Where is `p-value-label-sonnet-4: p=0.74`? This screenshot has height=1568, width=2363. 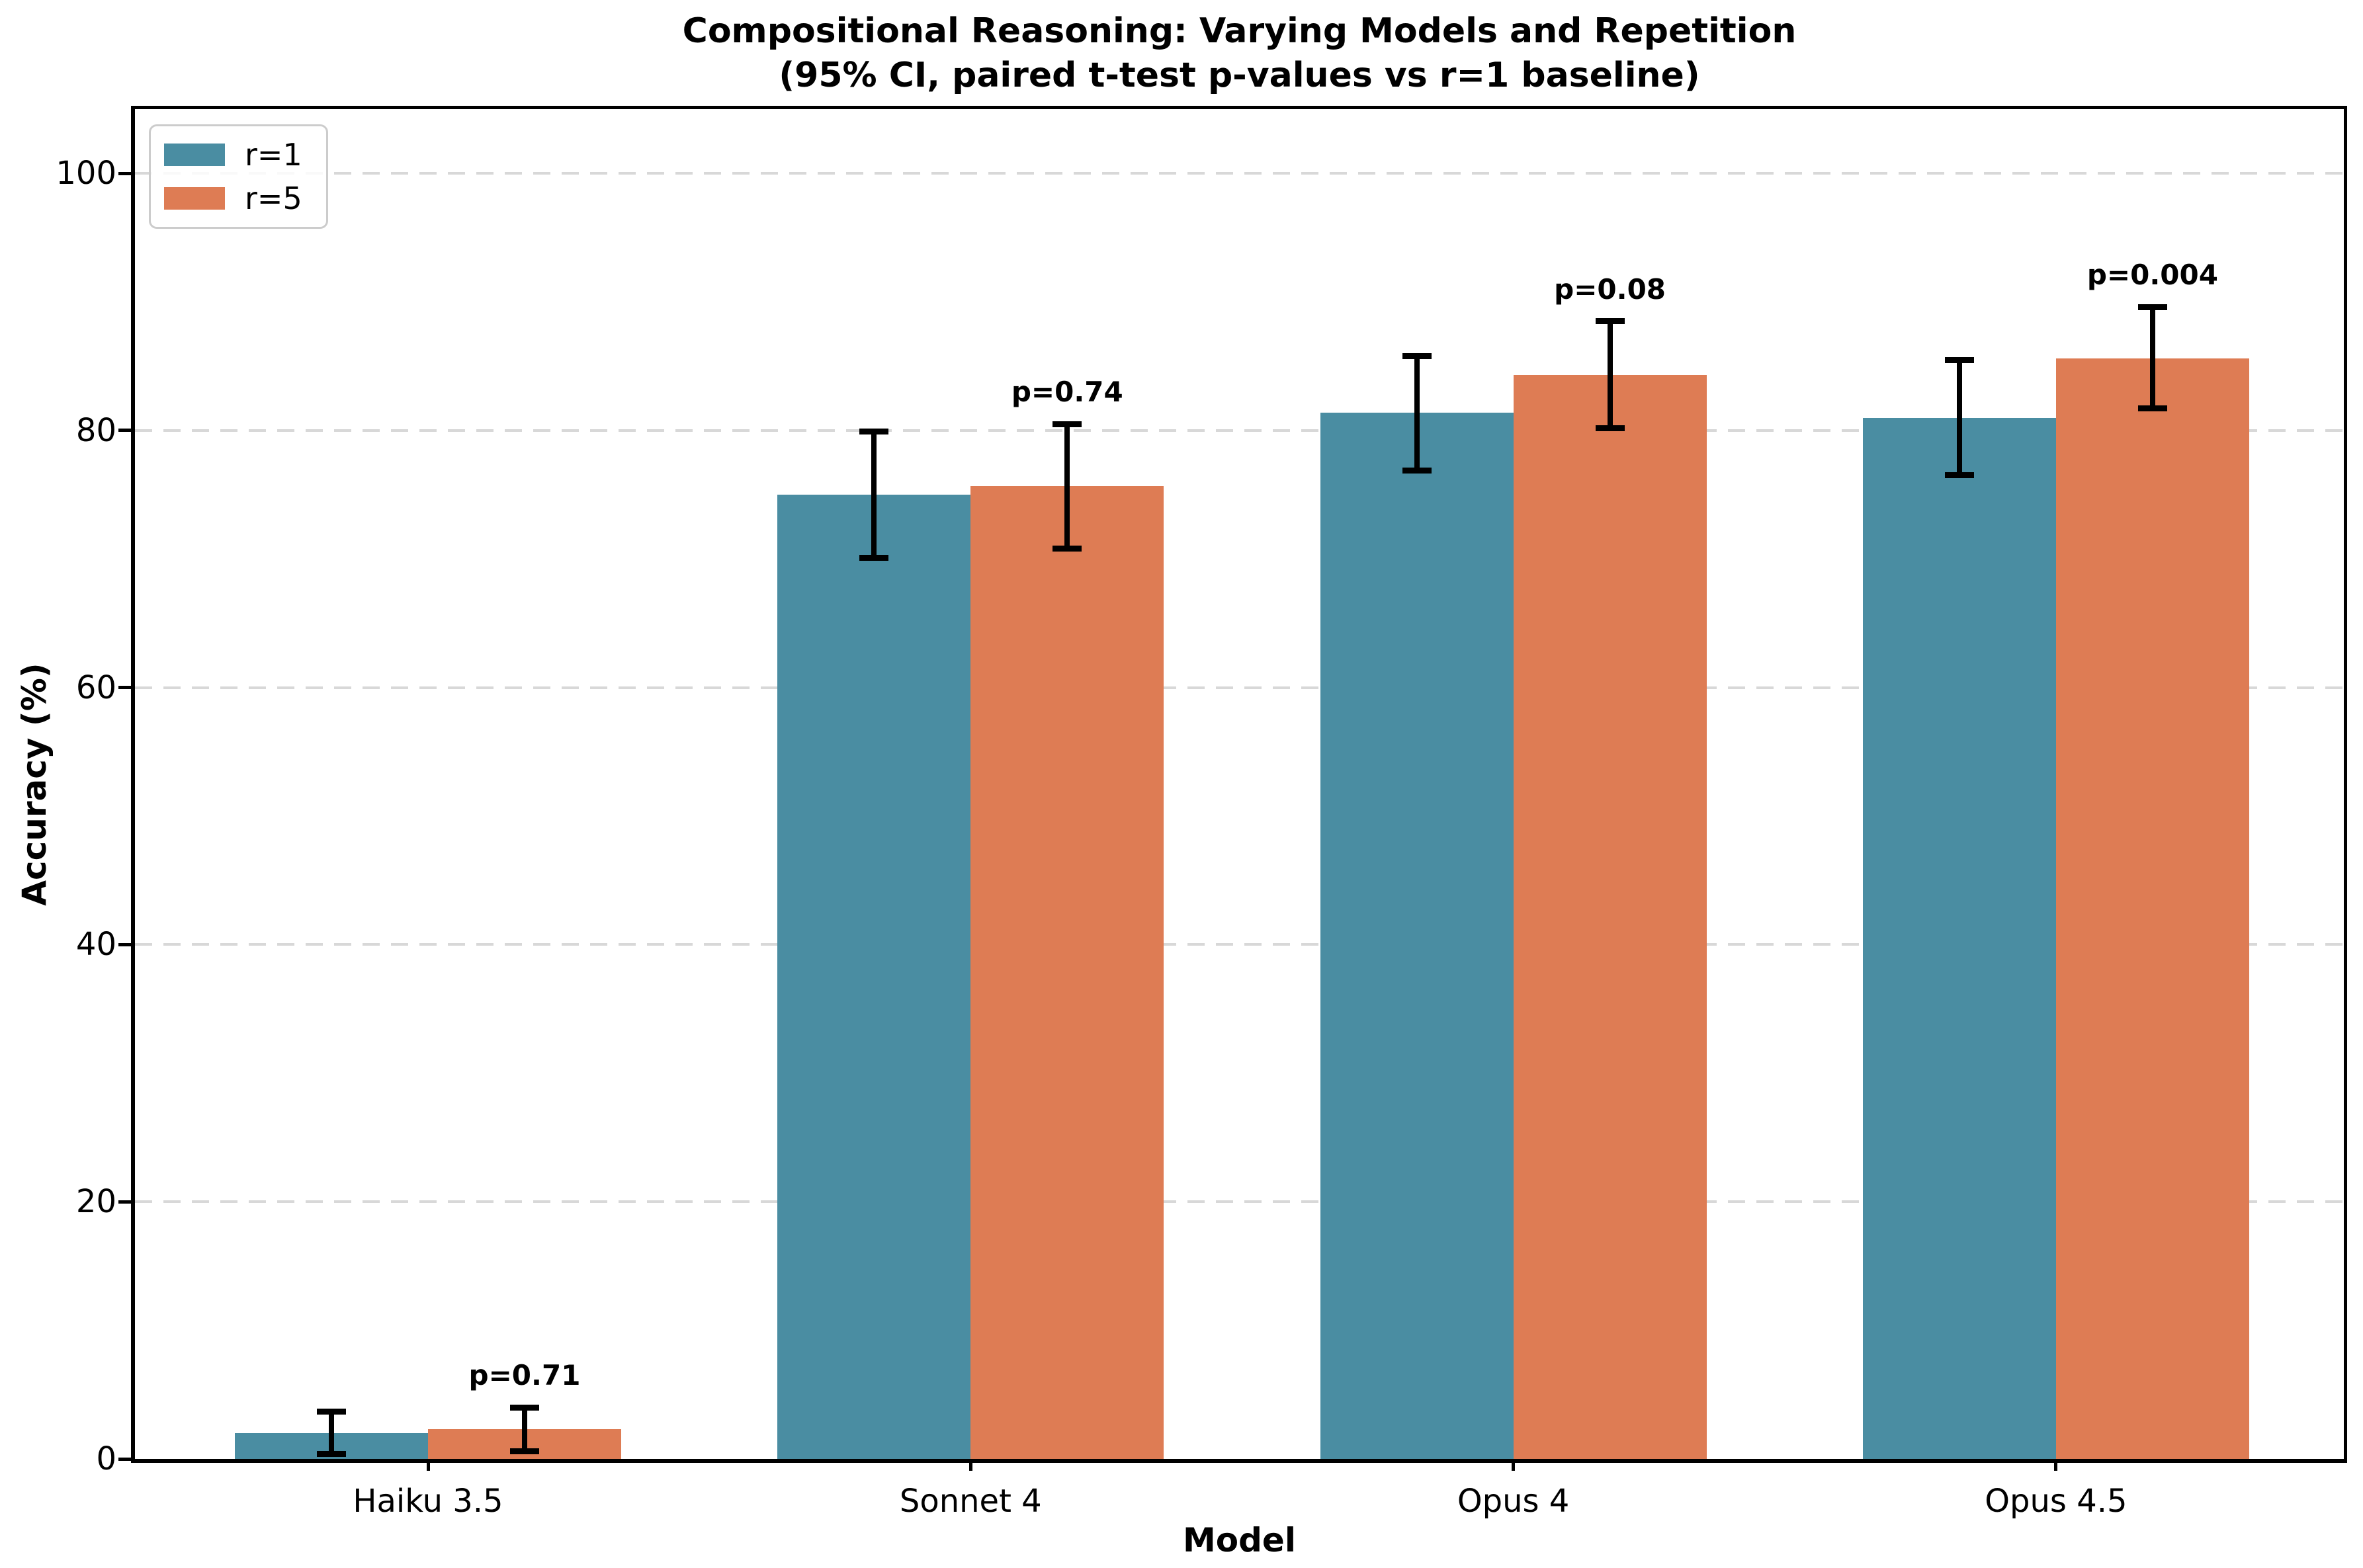
p-value-label-sonnet-4: p=0.74 is located at coordinates (1067, 392).